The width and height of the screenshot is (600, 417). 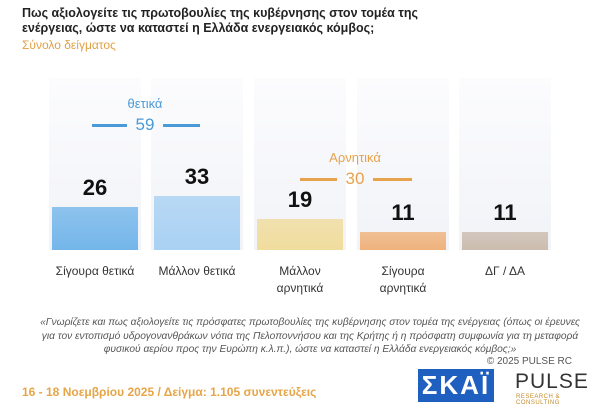 I want to click on skai-logo: ΣΚΑΪ, so click(x=456, y=385).